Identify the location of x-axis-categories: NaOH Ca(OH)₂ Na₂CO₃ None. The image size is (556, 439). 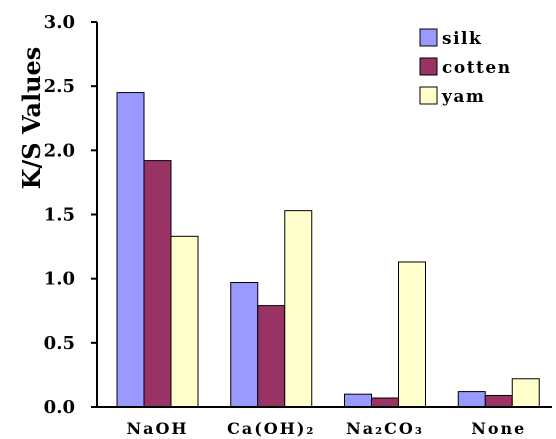
(326, 428).